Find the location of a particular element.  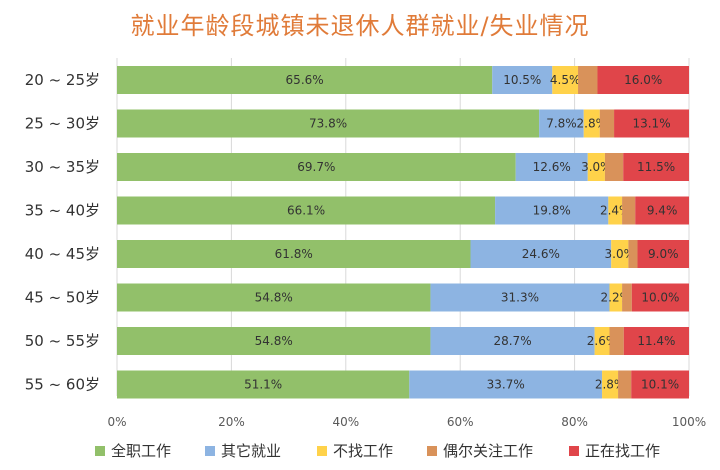

x-tick-label: 60% is located at coordinates (460, 422).